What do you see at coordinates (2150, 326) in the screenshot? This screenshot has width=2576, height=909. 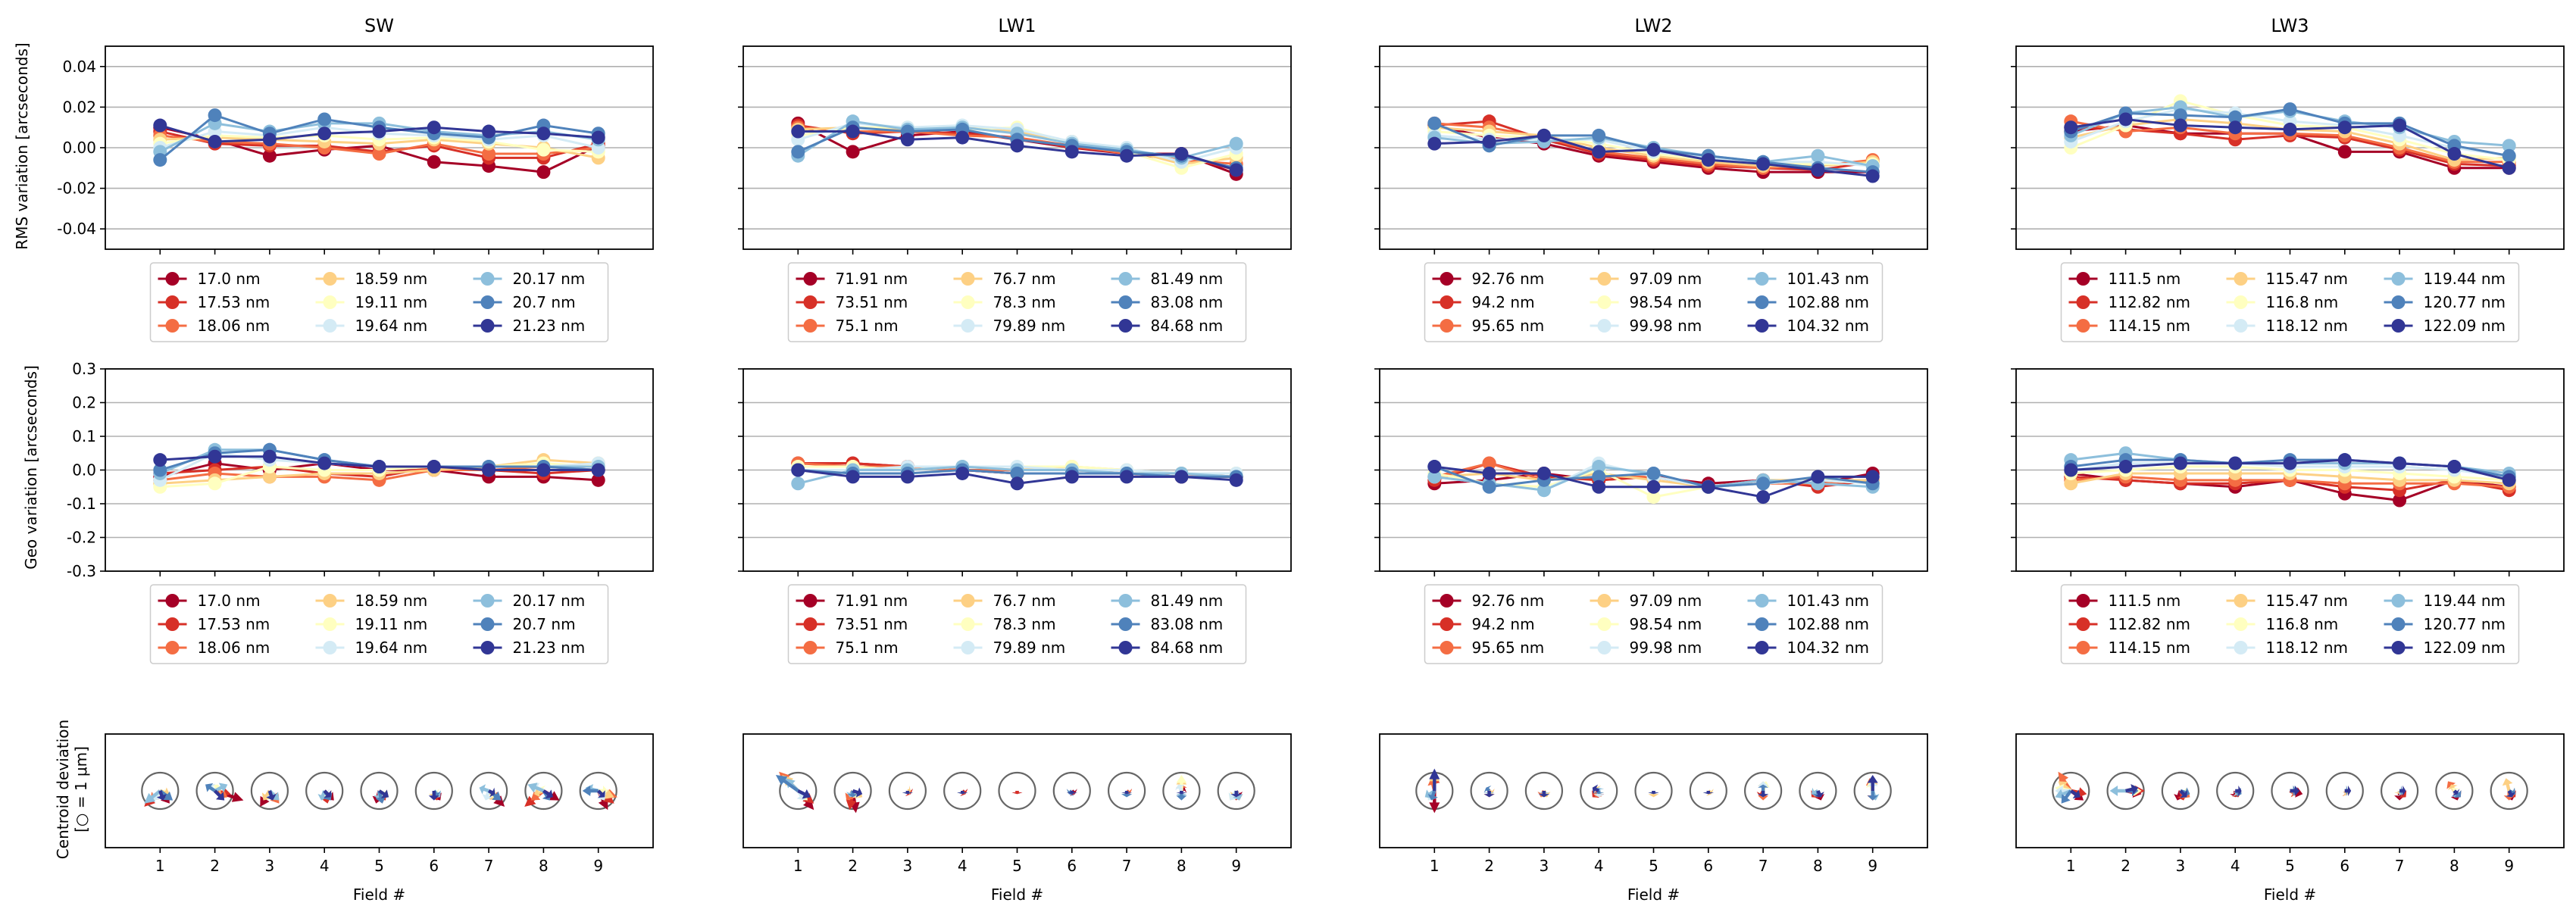 I see `legend-label: 114.15 nm` at bounding box center [2150, 326].